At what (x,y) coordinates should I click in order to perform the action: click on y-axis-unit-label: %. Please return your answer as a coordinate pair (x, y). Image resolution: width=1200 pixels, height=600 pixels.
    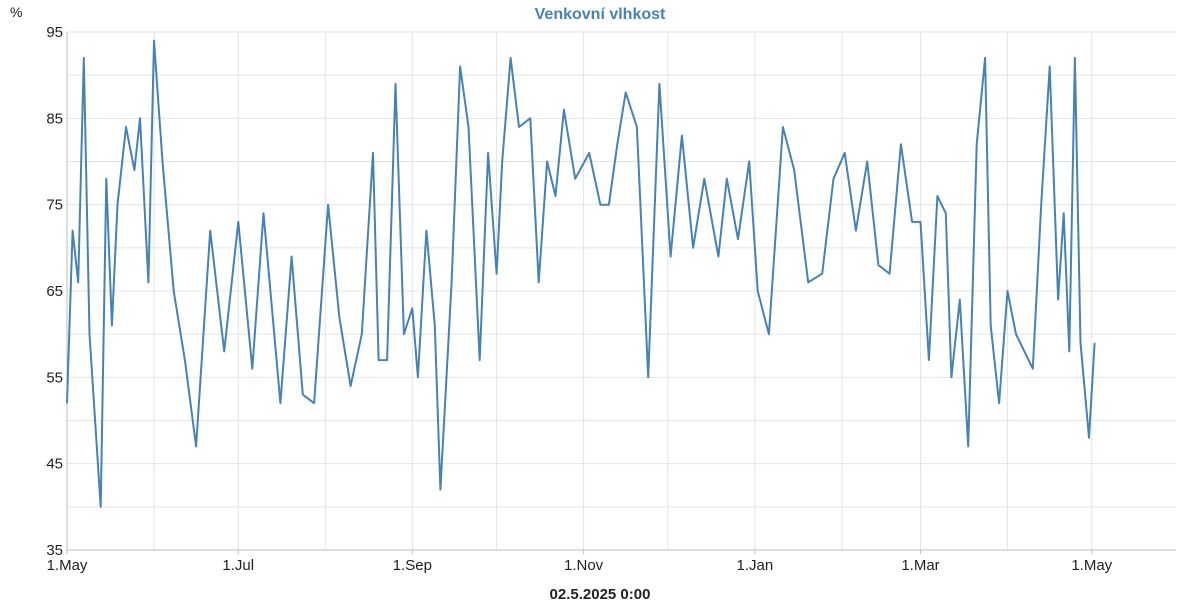
    Looking at the image, I should click on (16, 12).